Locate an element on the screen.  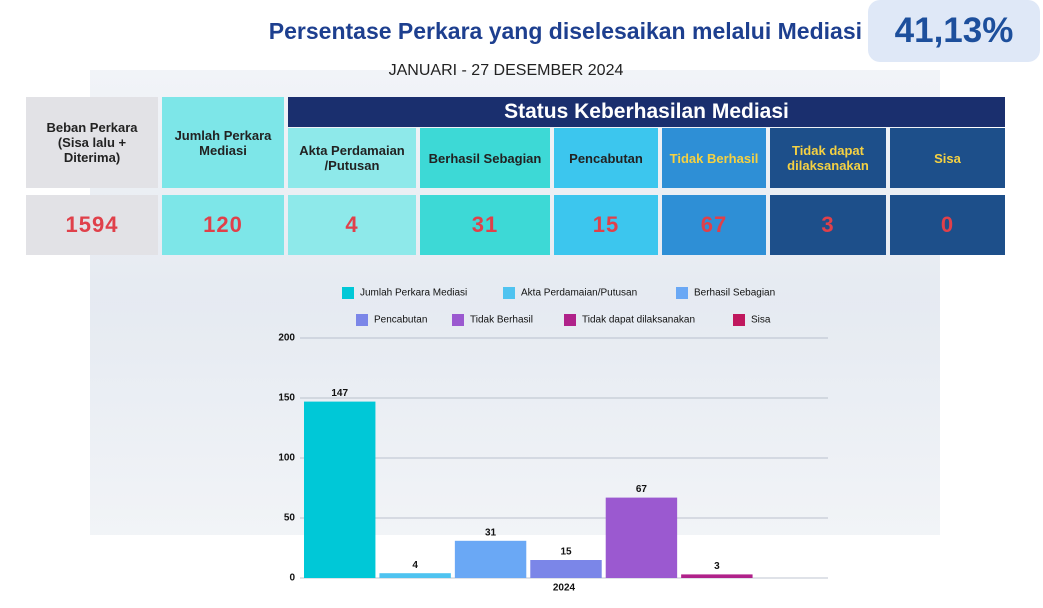
column-header: Akta Perdamaian /Putusan is located at coordinates (352, 158).